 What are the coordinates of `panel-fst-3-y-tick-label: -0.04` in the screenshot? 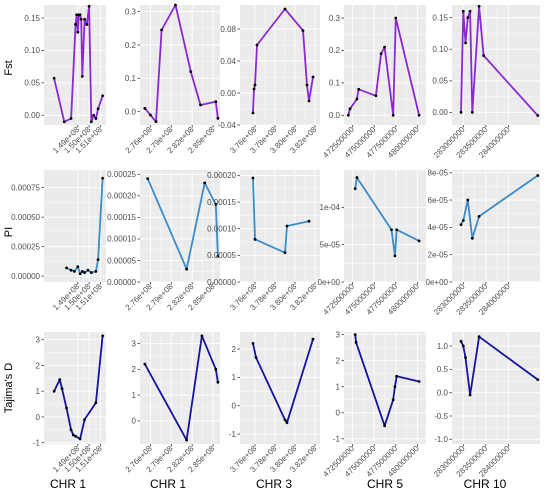 It's located at (227, 125).